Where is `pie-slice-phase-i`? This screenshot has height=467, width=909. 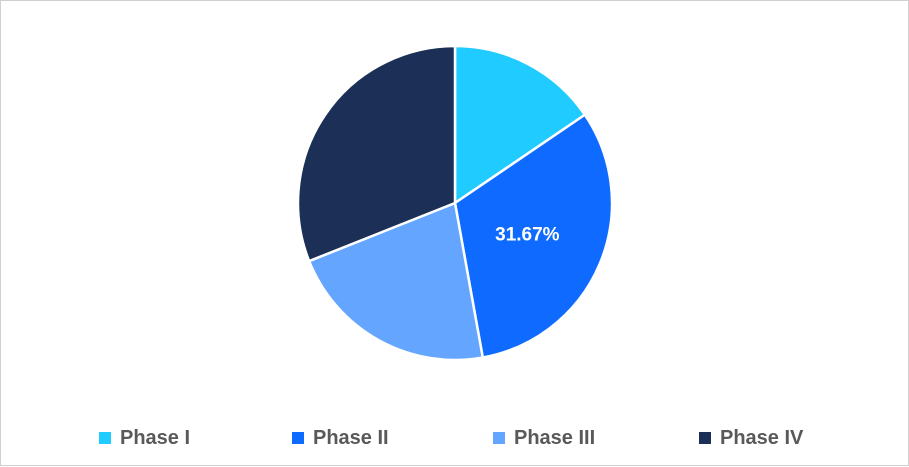
pie-slice-phase-i is located at coordinates (520, 124).